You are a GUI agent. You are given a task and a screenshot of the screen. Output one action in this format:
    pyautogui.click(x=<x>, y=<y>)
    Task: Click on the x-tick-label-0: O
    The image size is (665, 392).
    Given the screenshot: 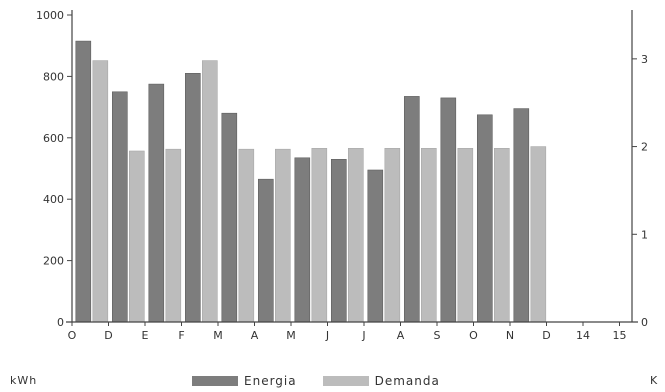 What is the action you would take?
    pyautogui.click(x=72, y=335)
    